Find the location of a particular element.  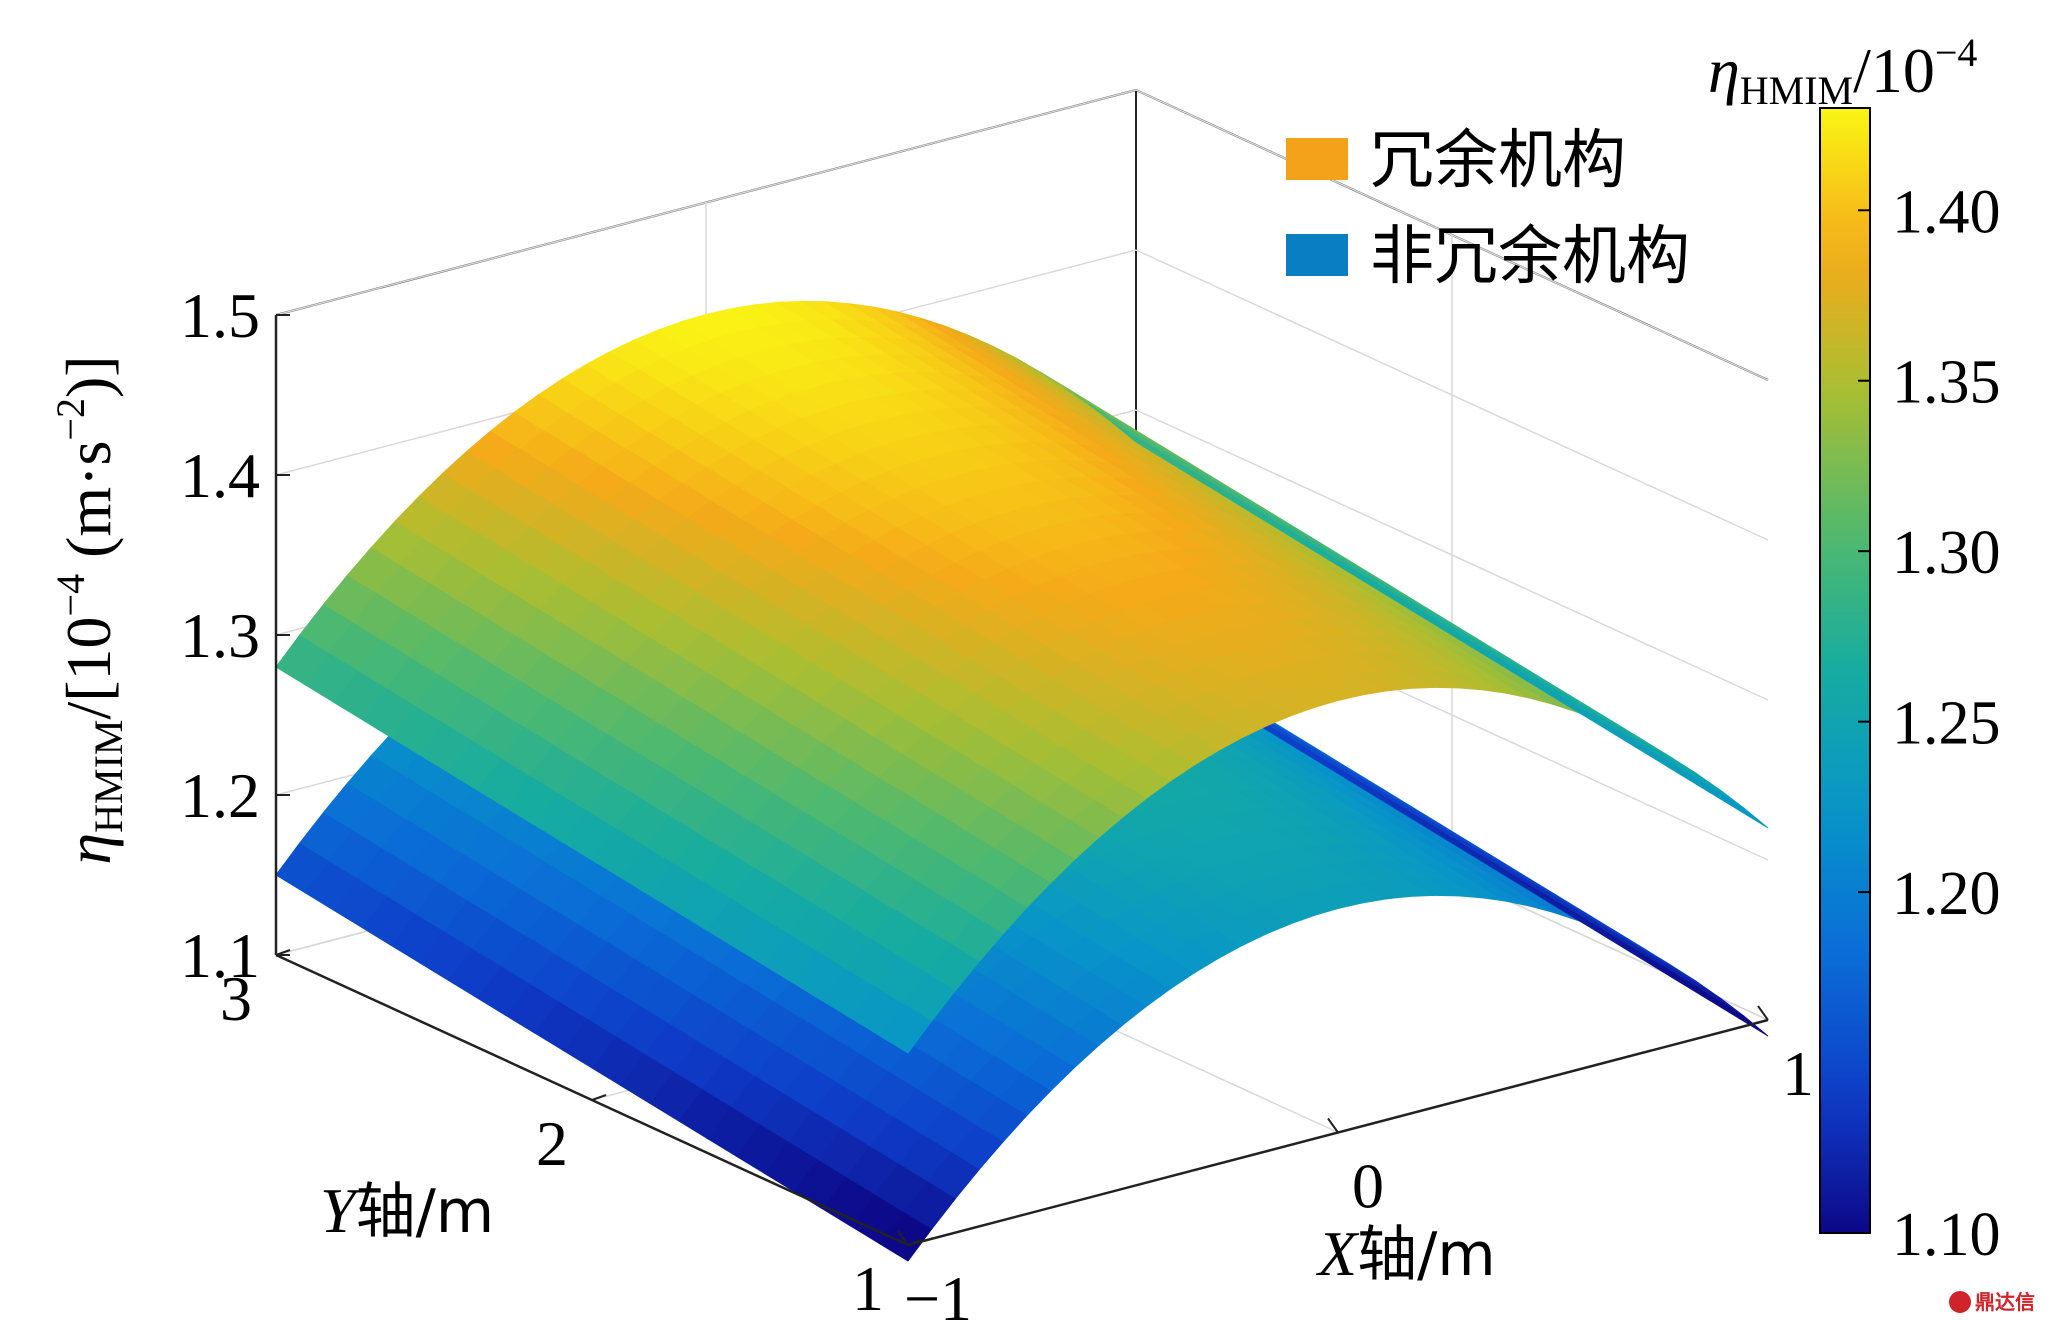

x-tick-label: 1 is located at coordinates (1798, 1073).